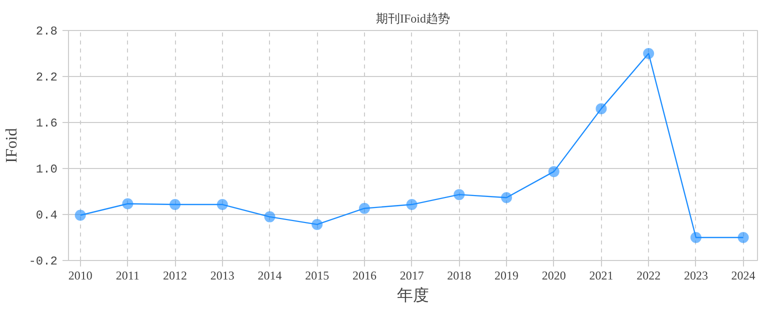 This screenshot has height=330, width=782. What do you see at coordinates (128, 275) in the screenshot?
I see `x-tick-label: 2011` at bounding box center [128, 275].